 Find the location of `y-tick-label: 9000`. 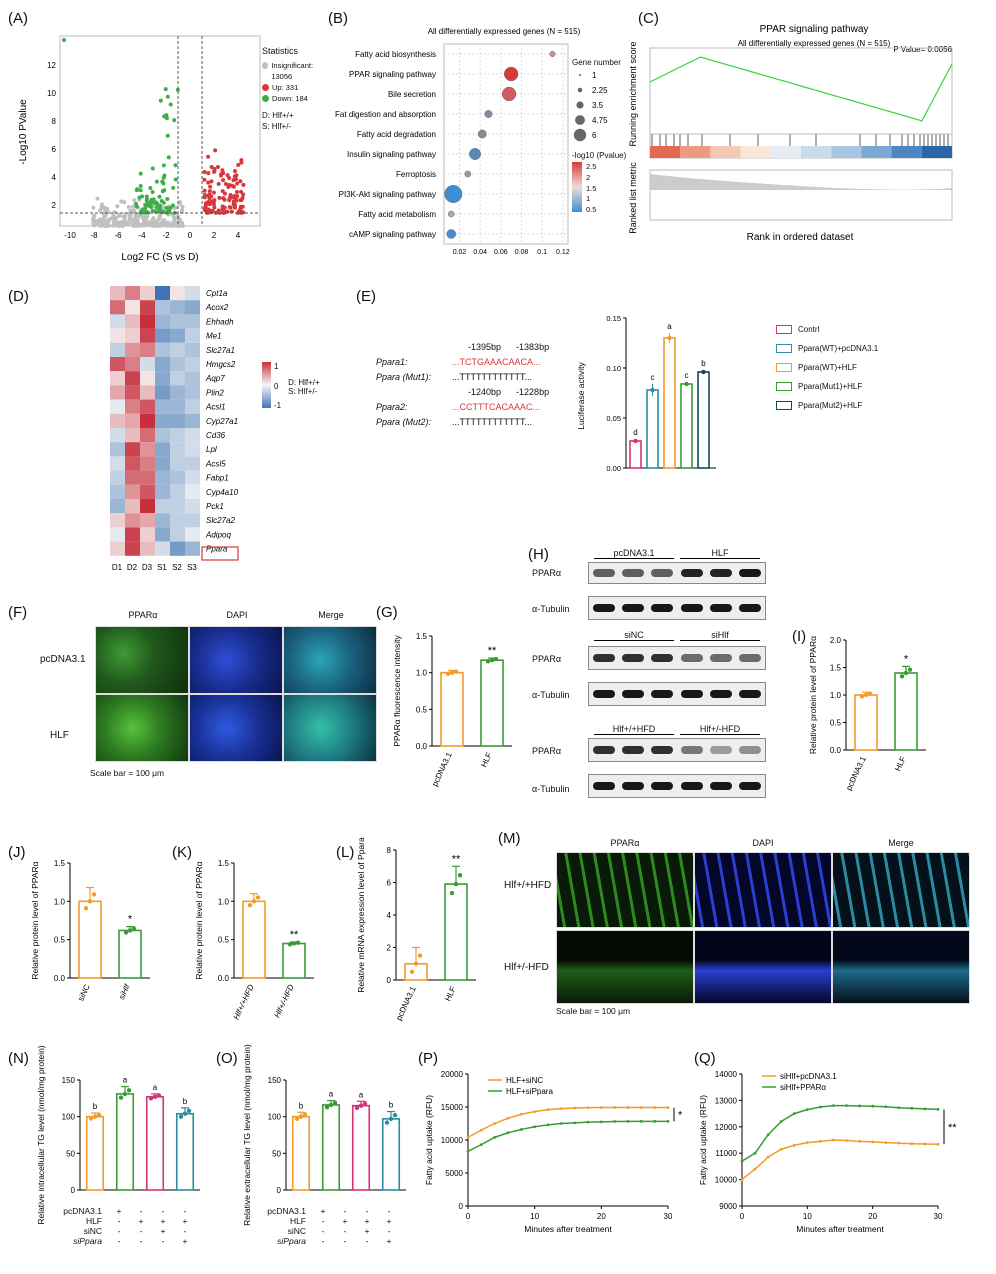

y-tick-label: 9000 is located at coordinates (728, 1206).